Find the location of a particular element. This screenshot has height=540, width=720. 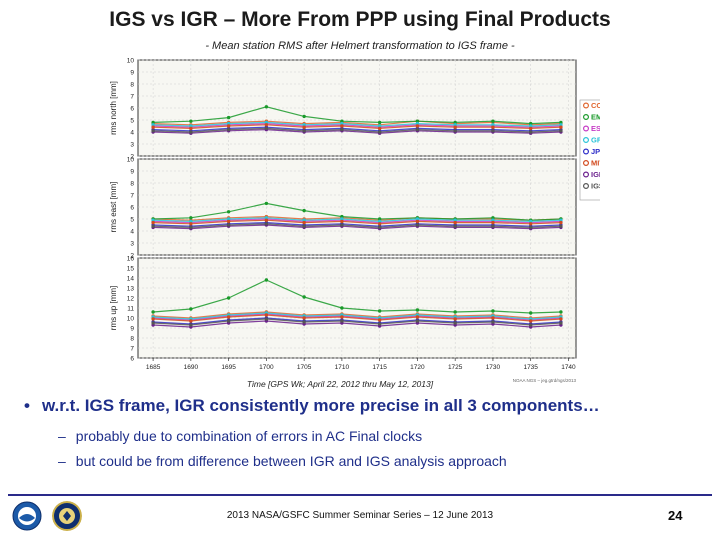

series-line-igs is located at coordinates (357, 130).